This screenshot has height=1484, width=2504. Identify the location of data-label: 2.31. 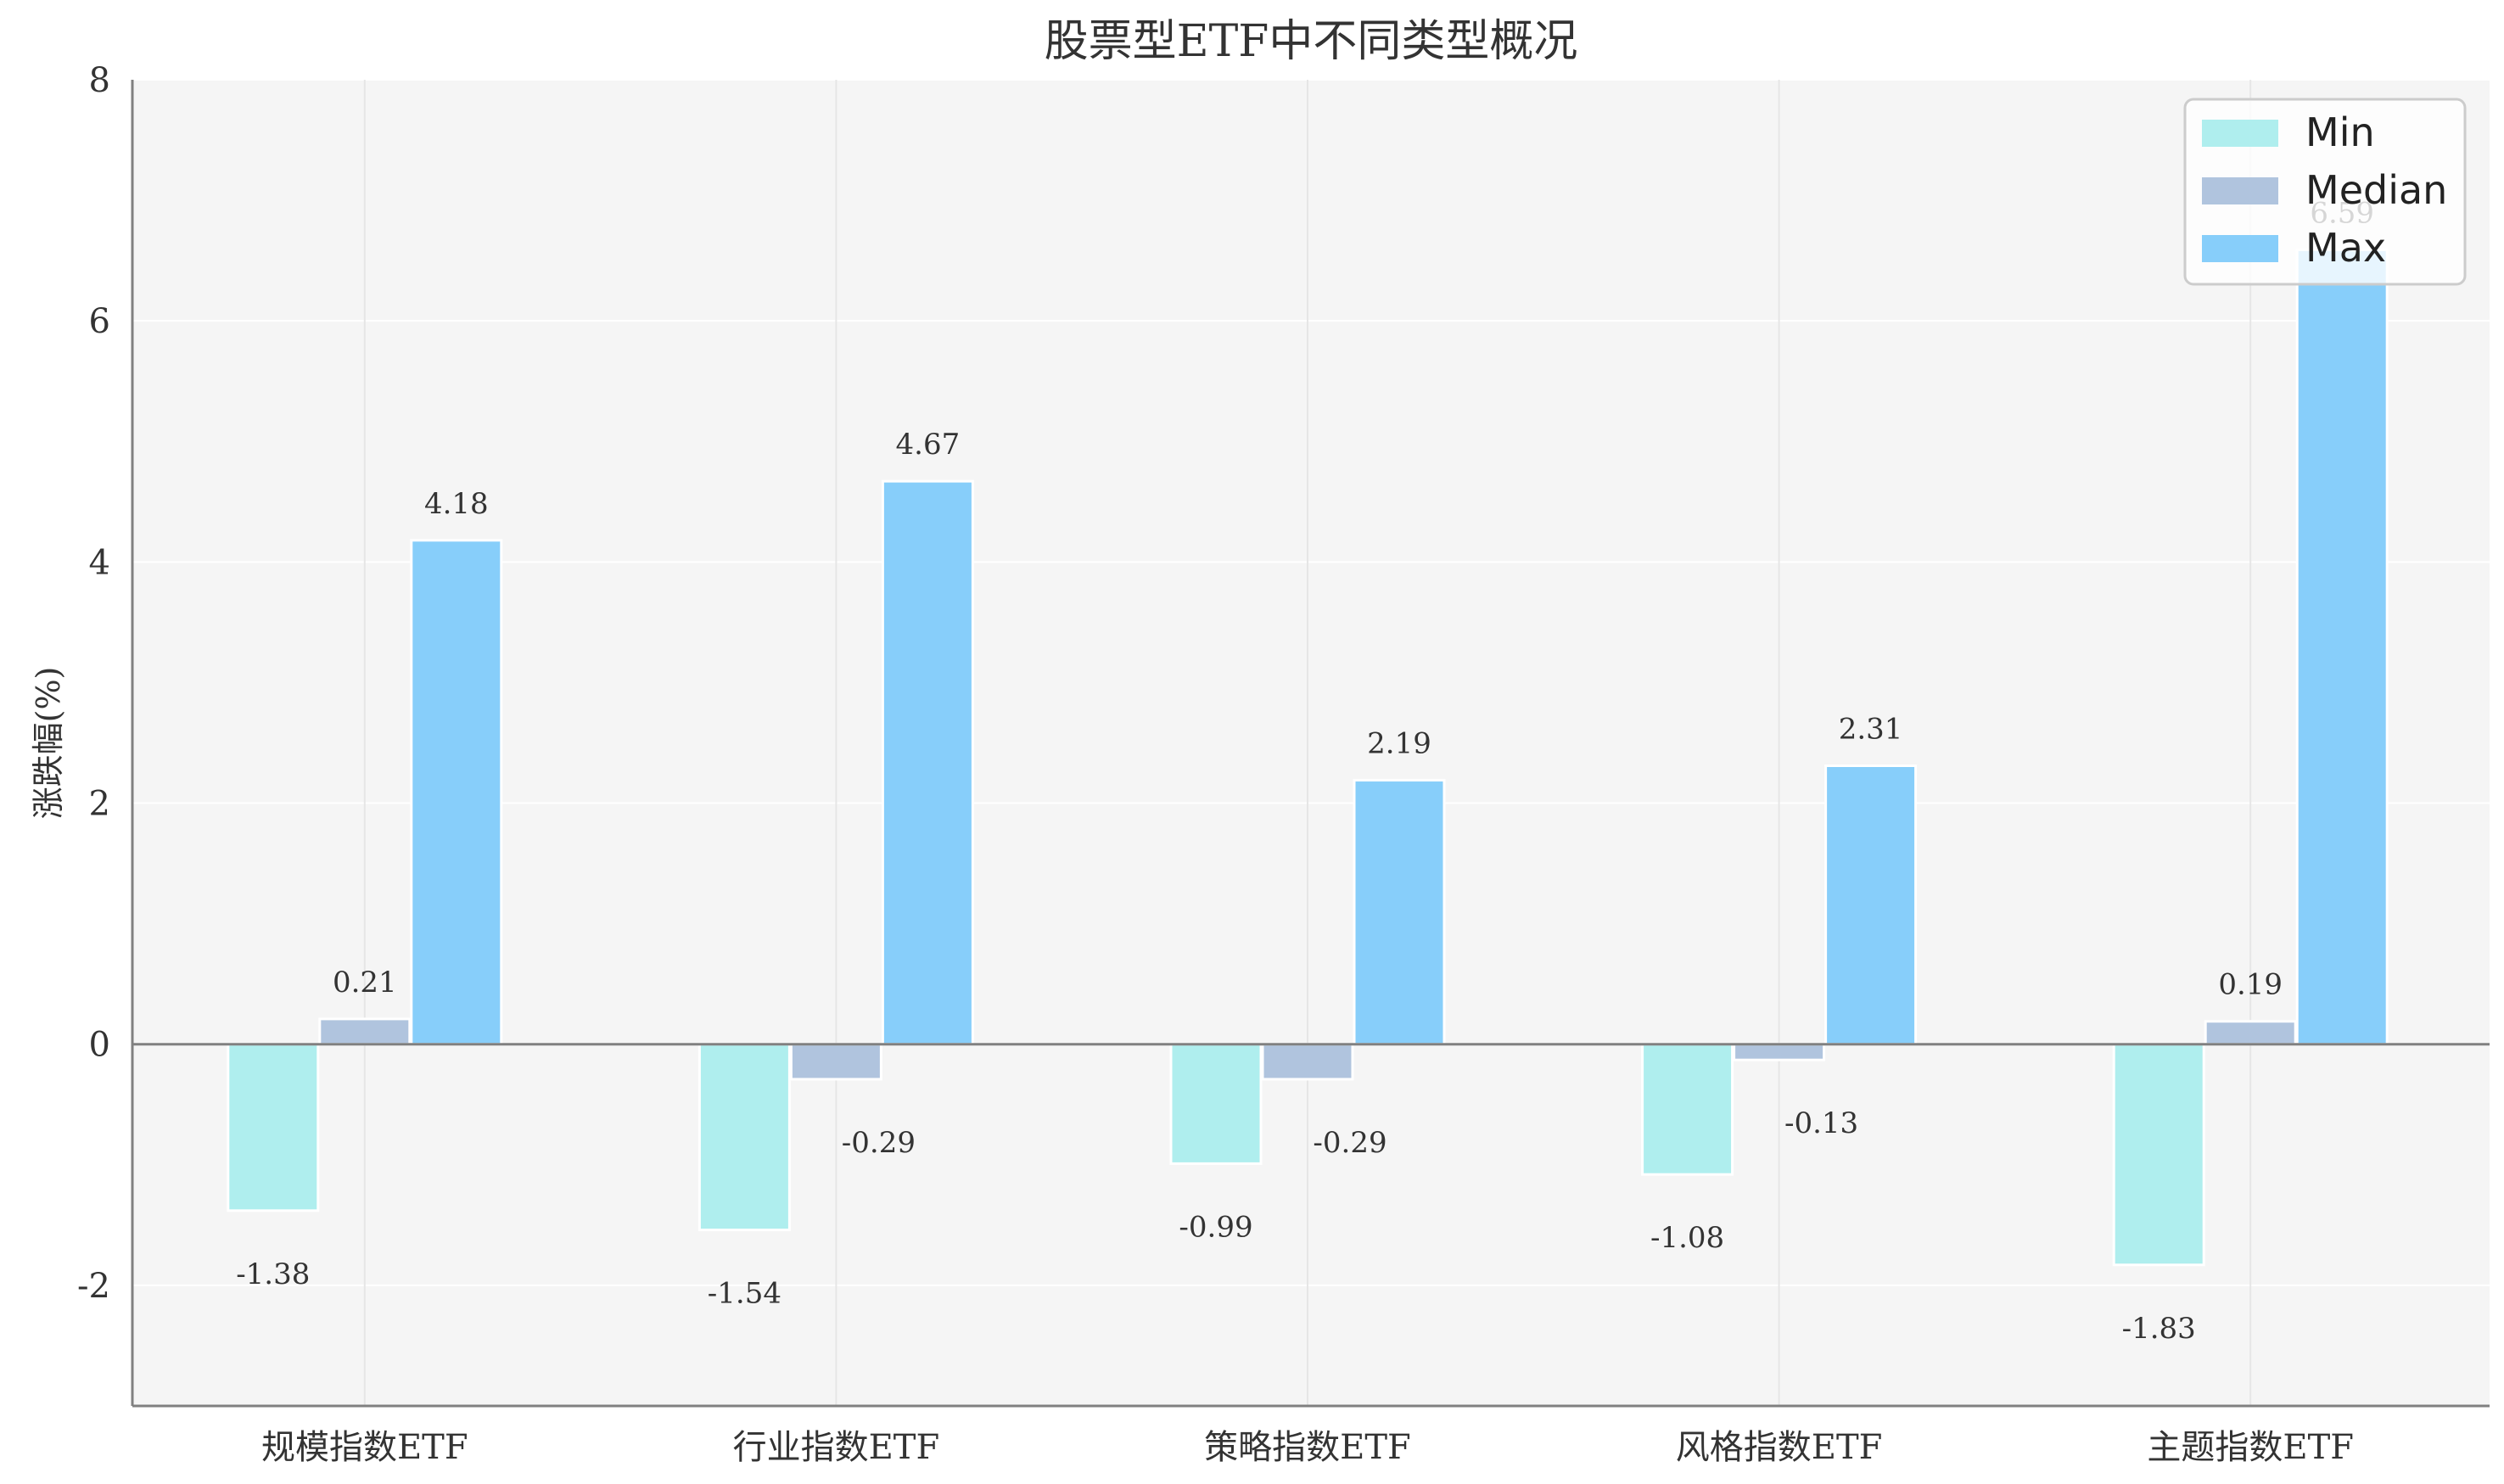
(1871, 729).